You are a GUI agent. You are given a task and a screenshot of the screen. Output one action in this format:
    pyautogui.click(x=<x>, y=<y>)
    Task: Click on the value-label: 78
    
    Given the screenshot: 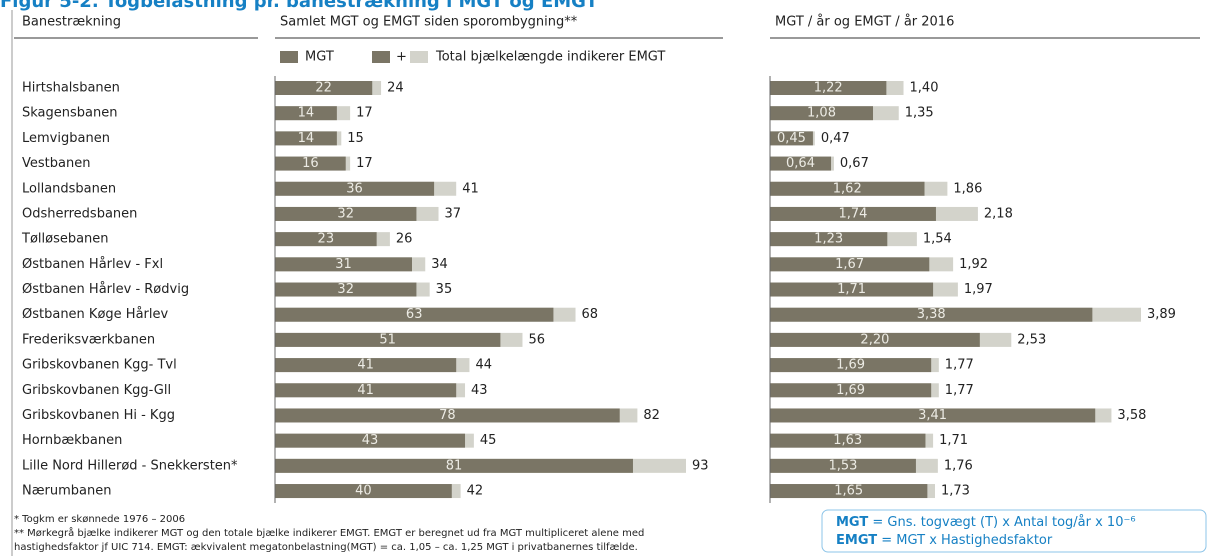 What is the action you would take?
    pyautogui.click(x=447, y=415)
    